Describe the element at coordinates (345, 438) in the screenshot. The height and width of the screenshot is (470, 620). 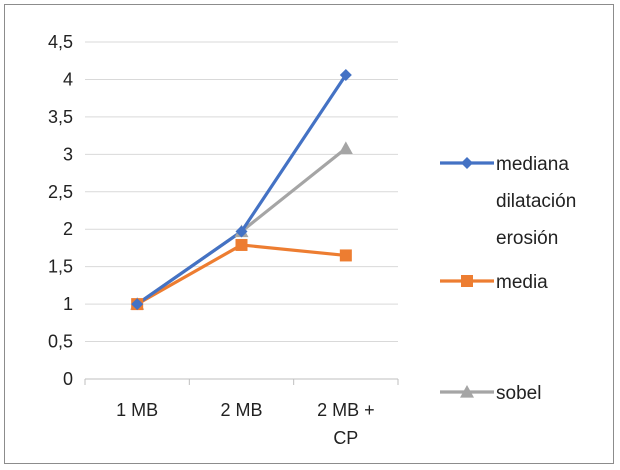
I see `x-tick-label: CP` at that location.